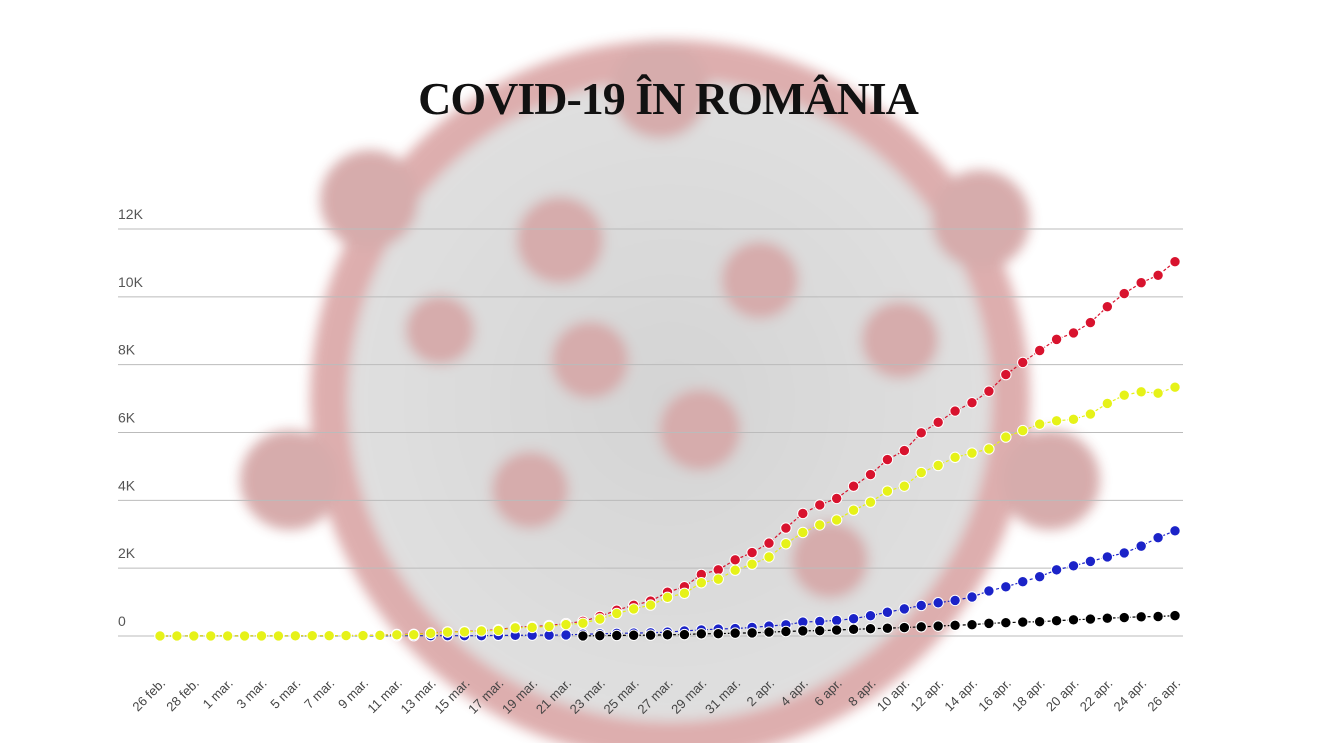  I want to click on x-tick-label: 1 mar., so click(218, 694).